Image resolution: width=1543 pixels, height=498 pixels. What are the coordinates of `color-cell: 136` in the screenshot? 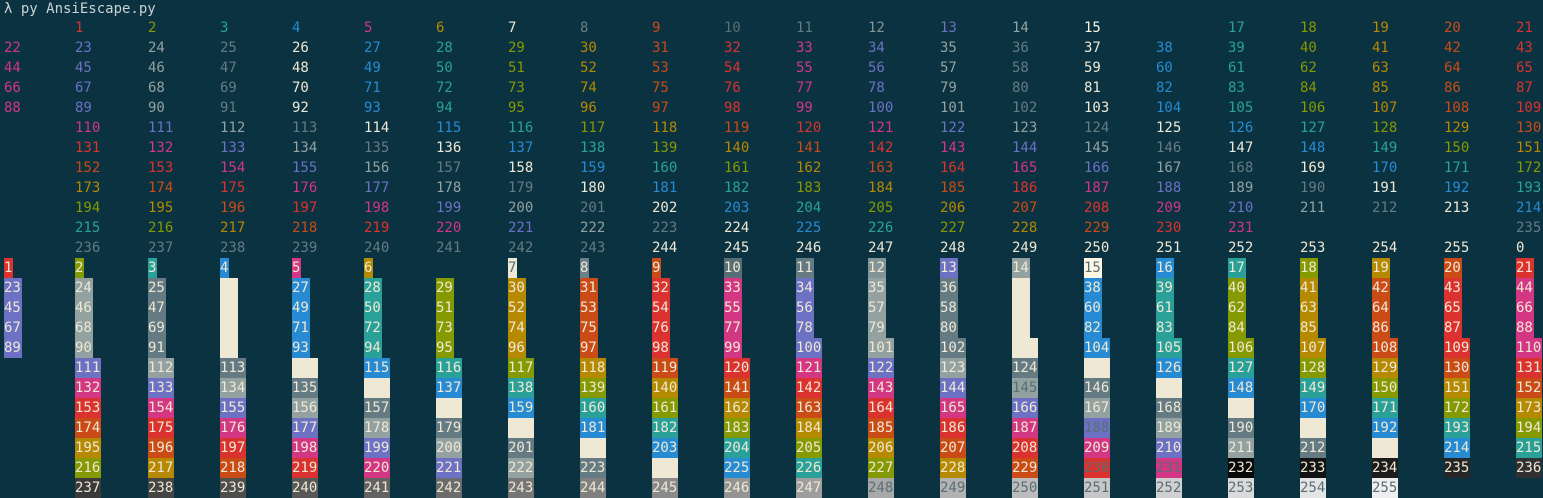 It's located at (449, 148).